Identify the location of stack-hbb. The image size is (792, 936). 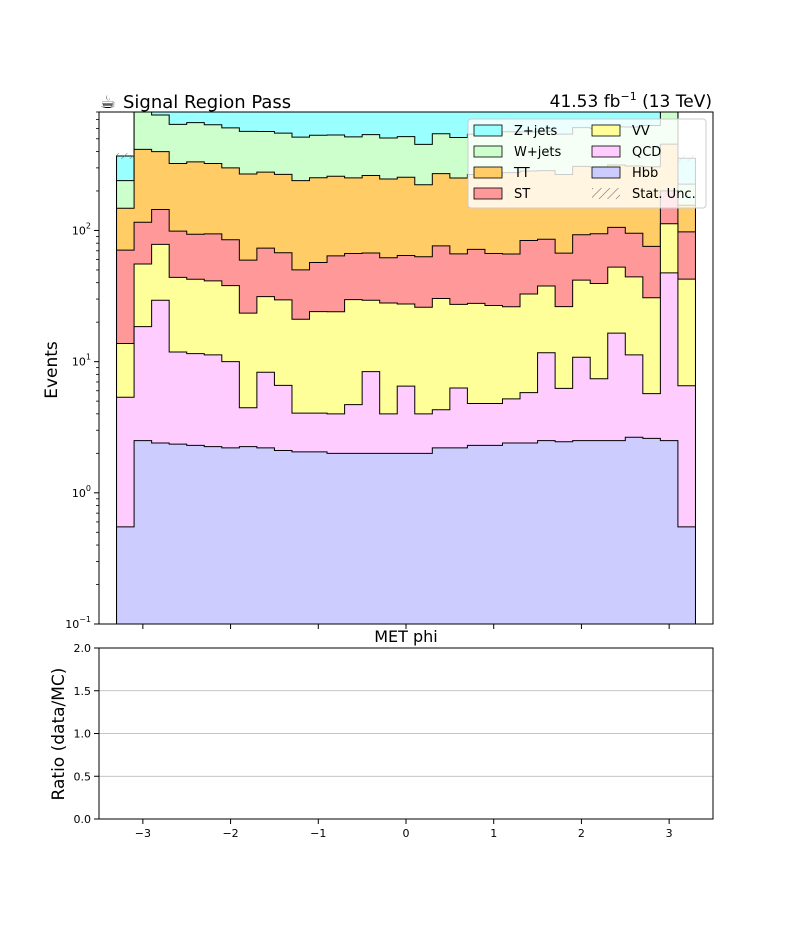
(406, 530).